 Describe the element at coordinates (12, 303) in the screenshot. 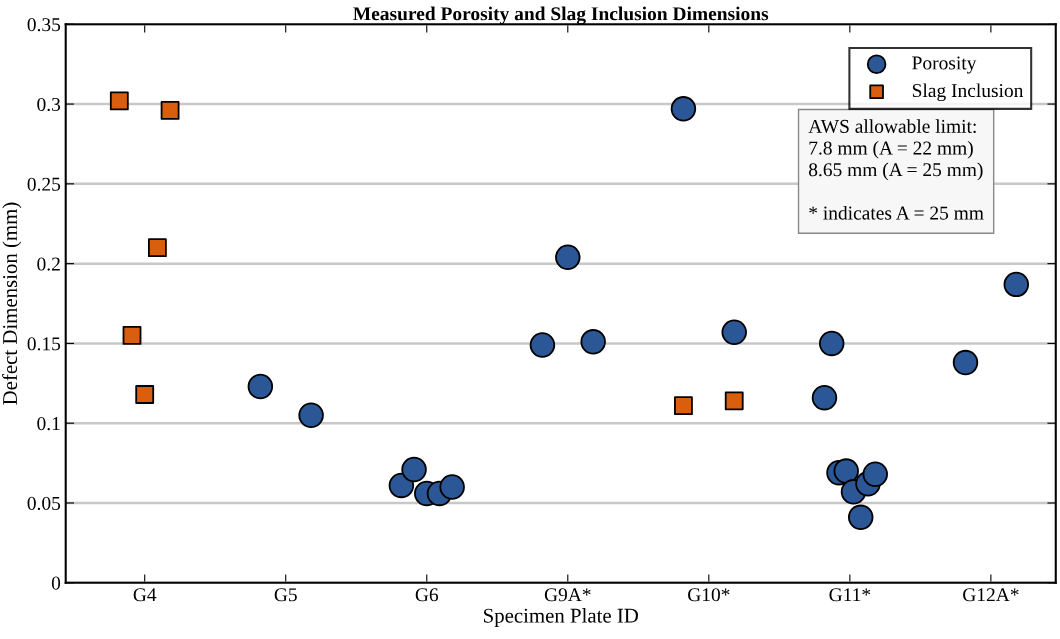

I see `y-axis-title: Defect Dimension (mm)` at that location.